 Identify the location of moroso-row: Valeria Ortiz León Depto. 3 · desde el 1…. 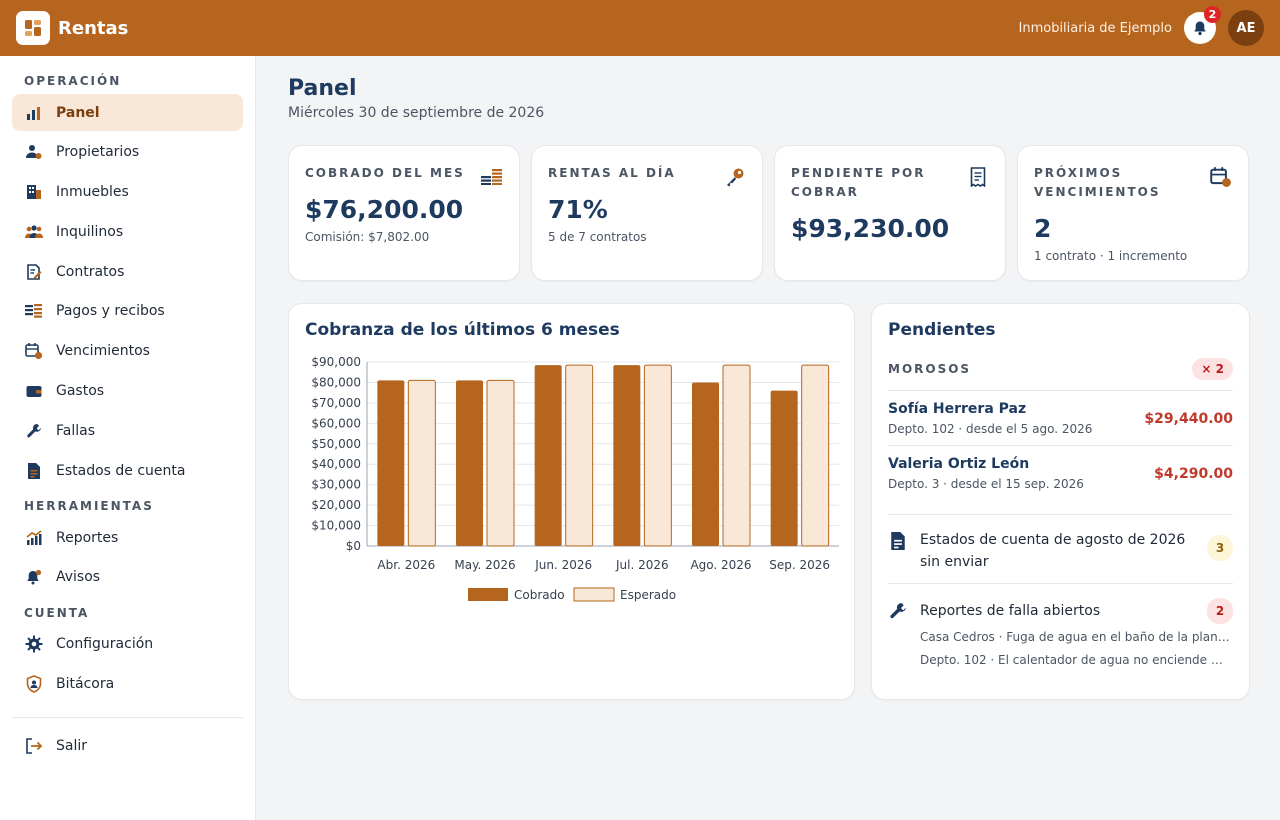
(1060, 473).